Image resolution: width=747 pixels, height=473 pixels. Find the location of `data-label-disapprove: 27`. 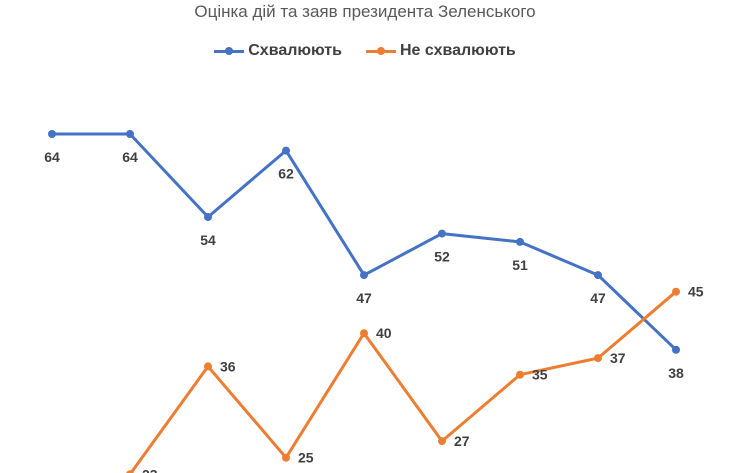

data-label-disapprove: 27 is located at coordinates (462, 441).